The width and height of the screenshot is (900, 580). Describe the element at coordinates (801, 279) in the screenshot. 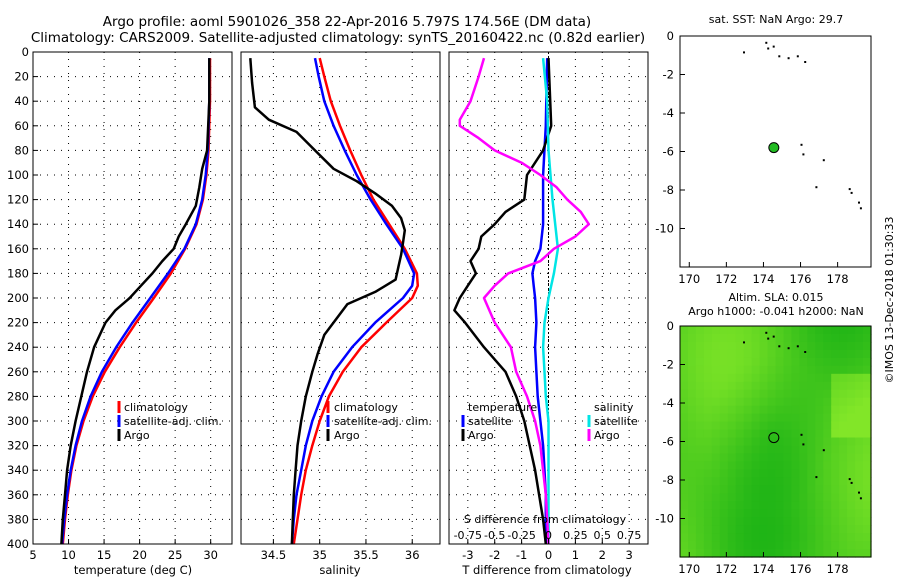

I see `map-x-tick-label: 176` at that location.